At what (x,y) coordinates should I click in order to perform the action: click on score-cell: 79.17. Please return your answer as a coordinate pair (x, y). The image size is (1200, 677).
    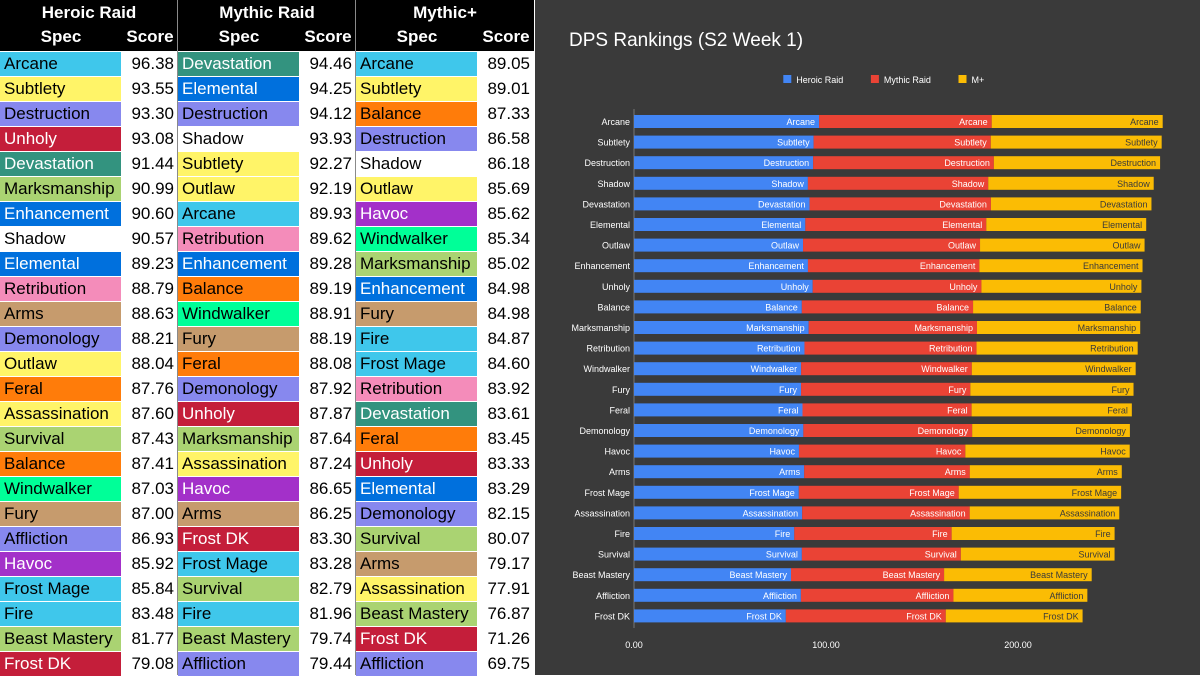
    Looking at the image, I should click on (505, 564).